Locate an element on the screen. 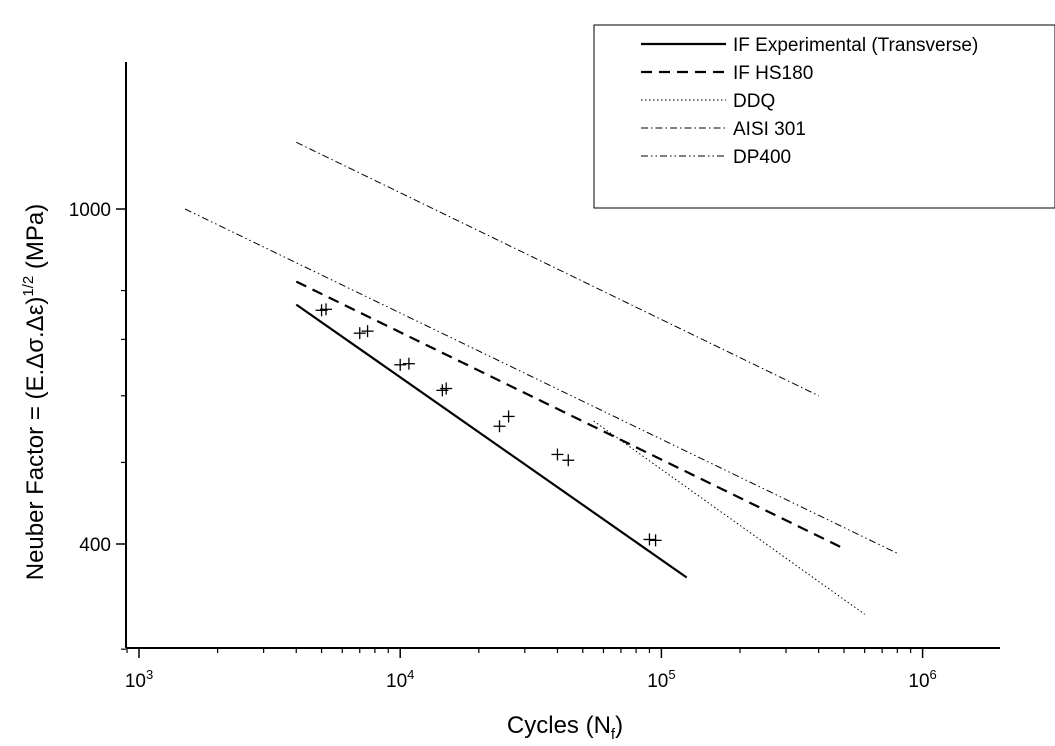 The image size is (1055, 746). series-line-if-experimental-transverse is located at coordinates (491, 441).